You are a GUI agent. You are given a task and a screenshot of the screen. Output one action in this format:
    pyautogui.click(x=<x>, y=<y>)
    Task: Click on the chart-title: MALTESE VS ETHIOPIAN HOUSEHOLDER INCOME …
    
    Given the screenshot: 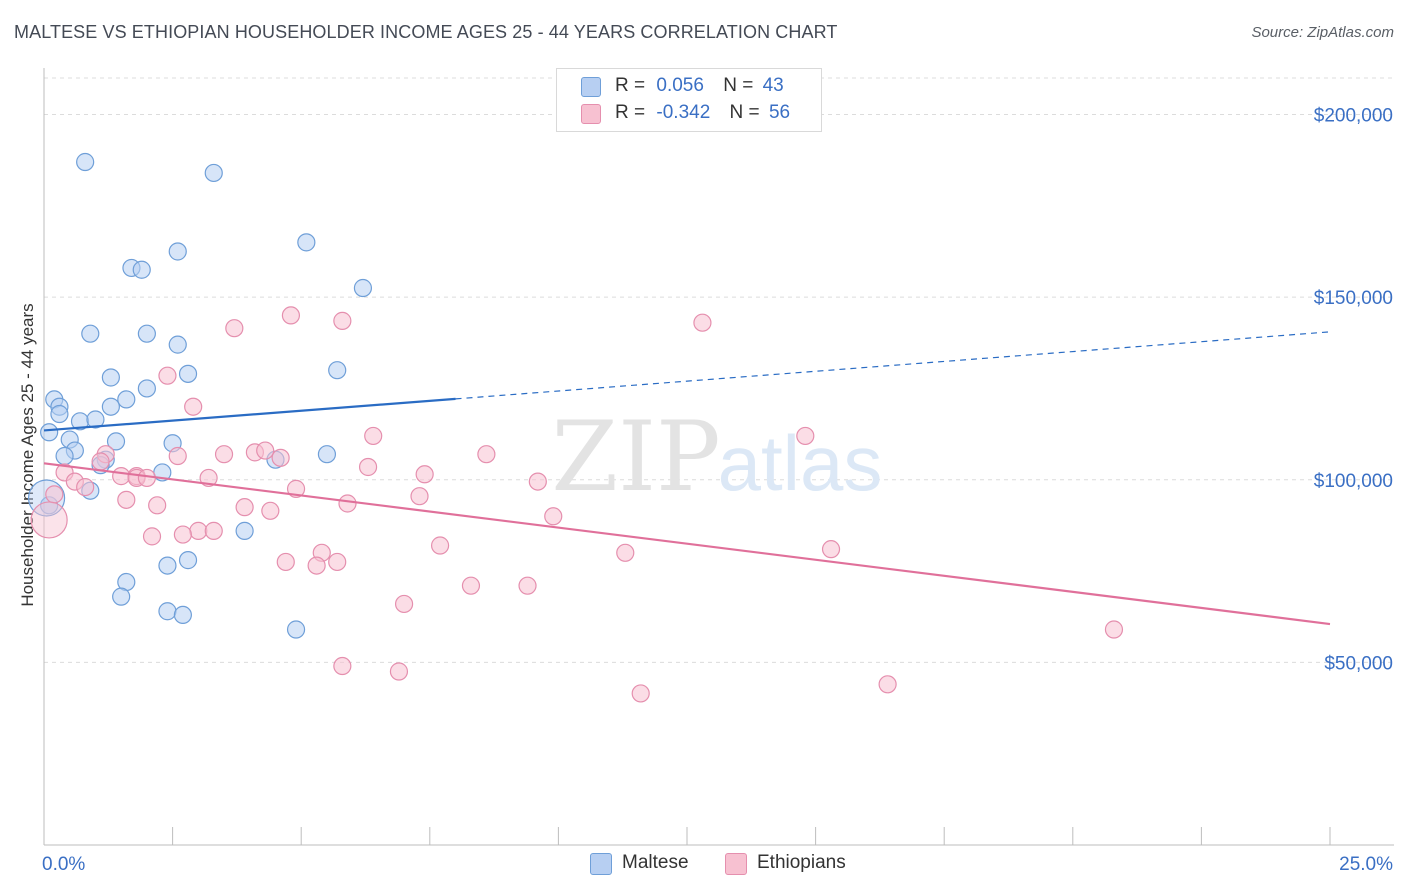 What is the action you would take?
    pyautogui.click(x=426, y=32)
    